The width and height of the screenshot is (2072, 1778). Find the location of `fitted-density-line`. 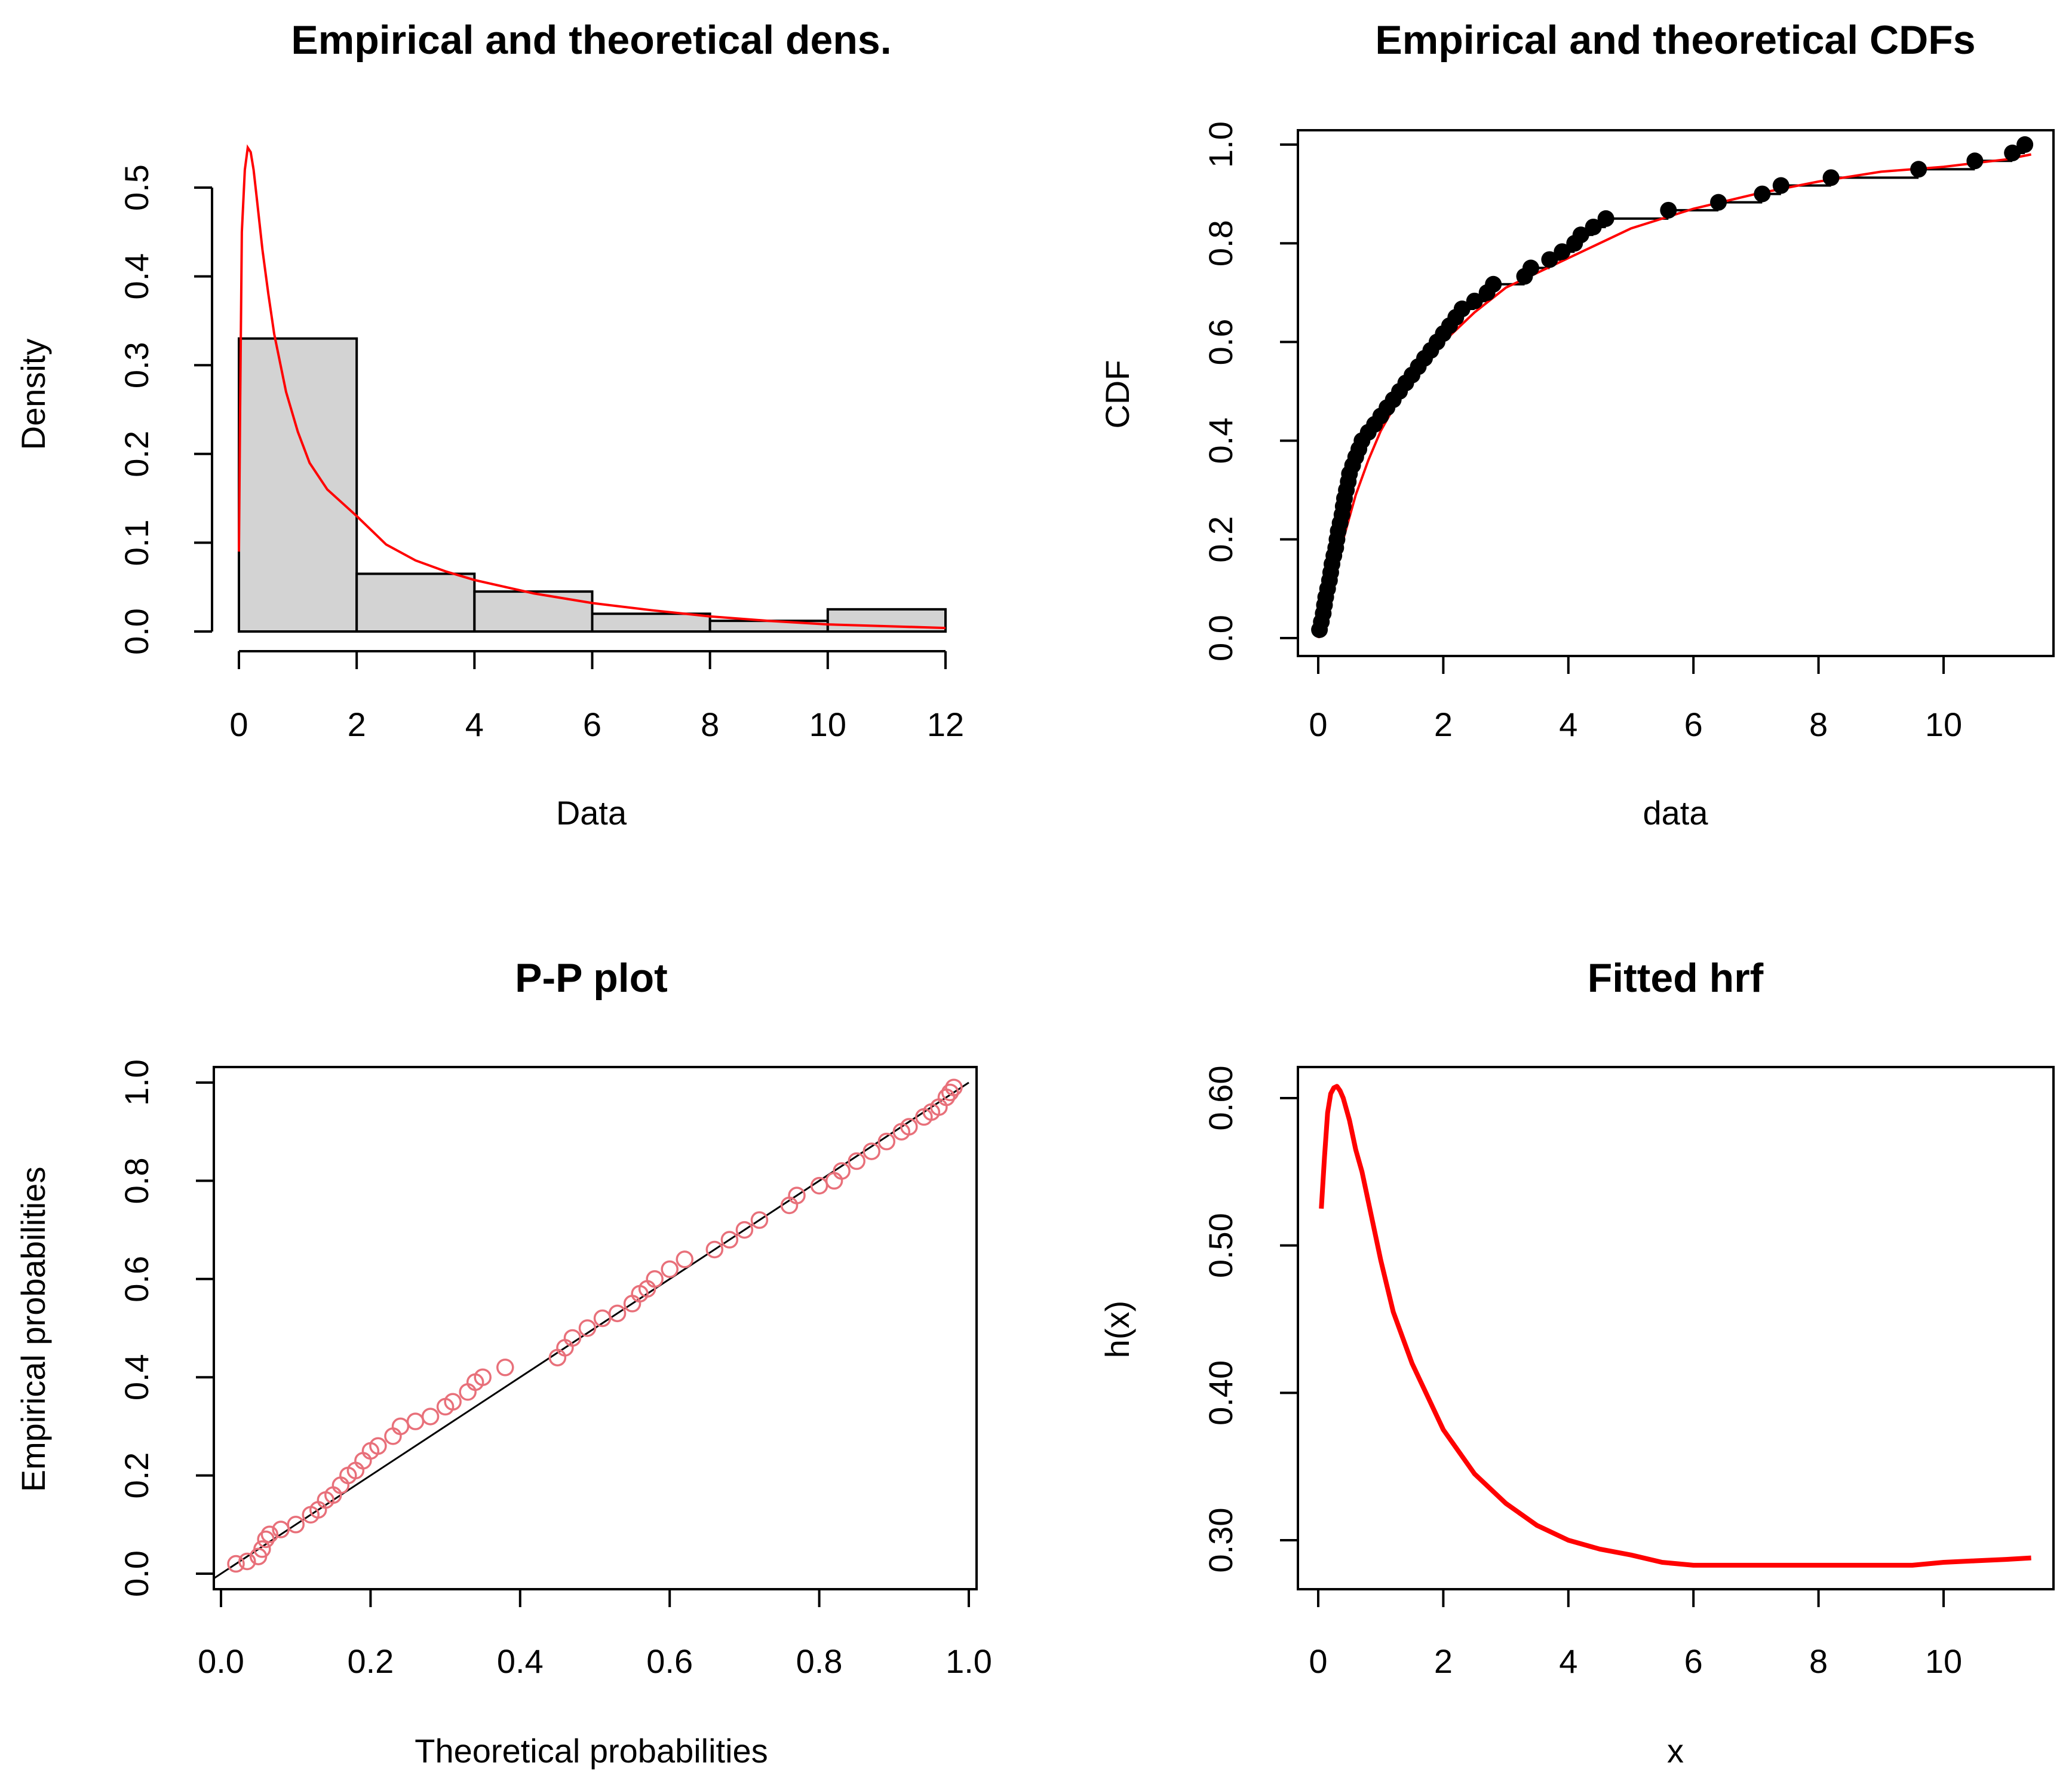

fitted-density-line is located at coordinates (592, 387).